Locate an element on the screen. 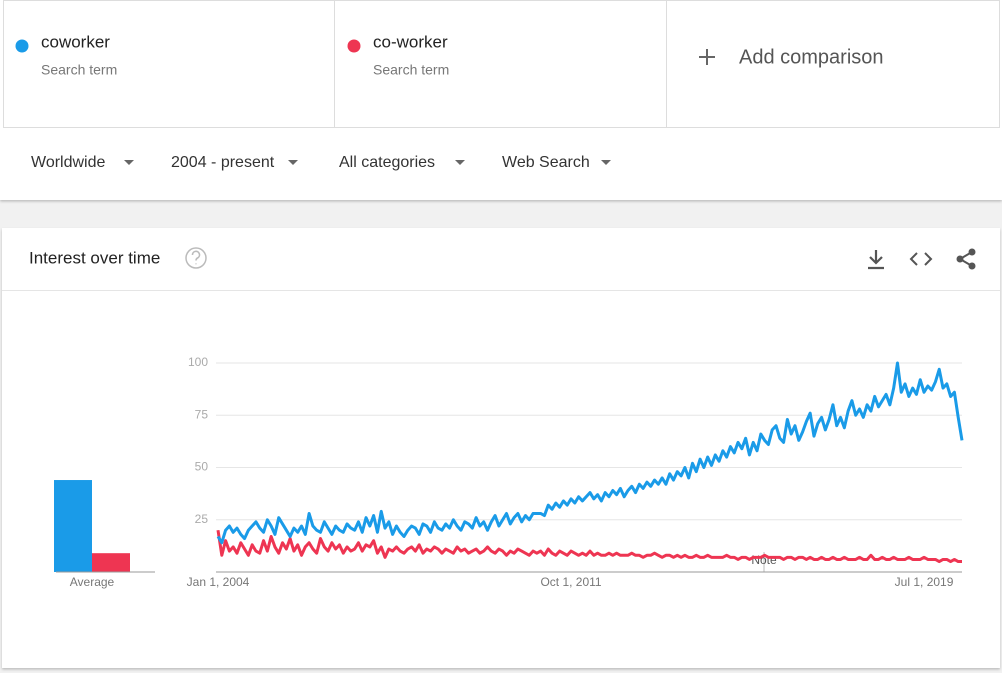 This screenshot has width=1002, height=673. term-name: co-worker is located at coordinates (410, 41).